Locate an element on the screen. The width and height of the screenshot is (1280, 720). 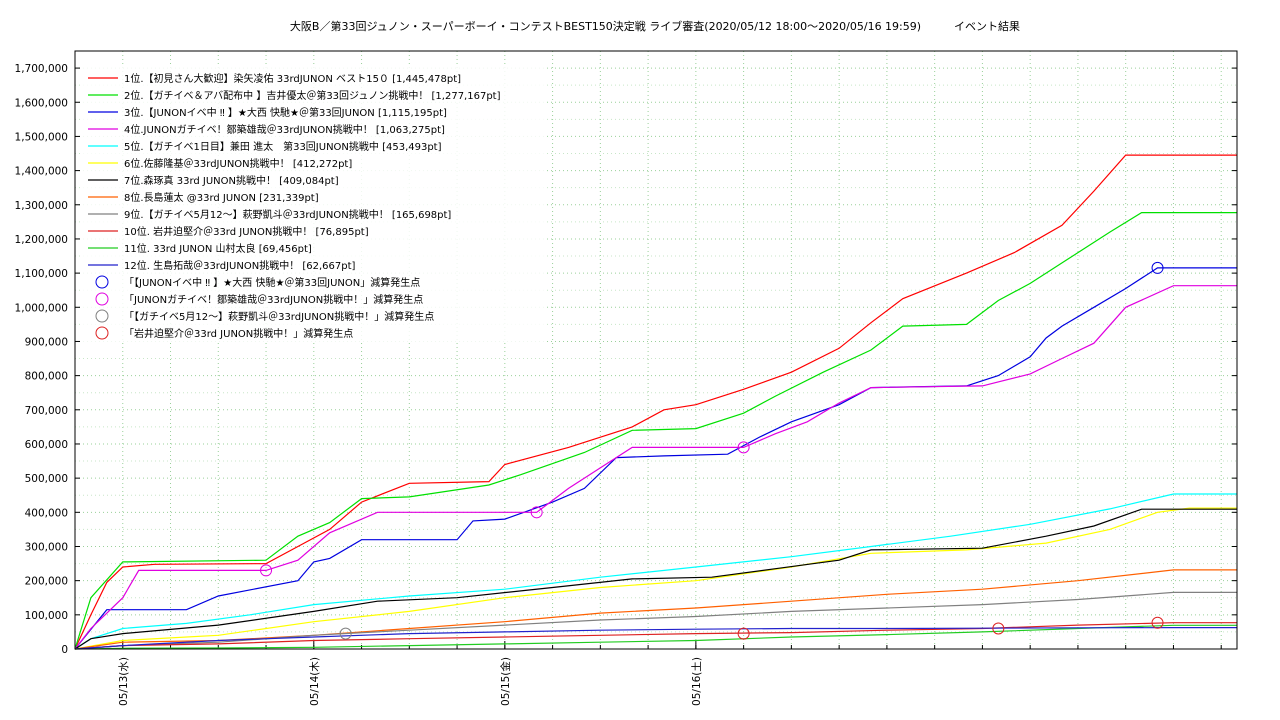
y-tick-label: 100,000 is located at coordinates (46, 616).